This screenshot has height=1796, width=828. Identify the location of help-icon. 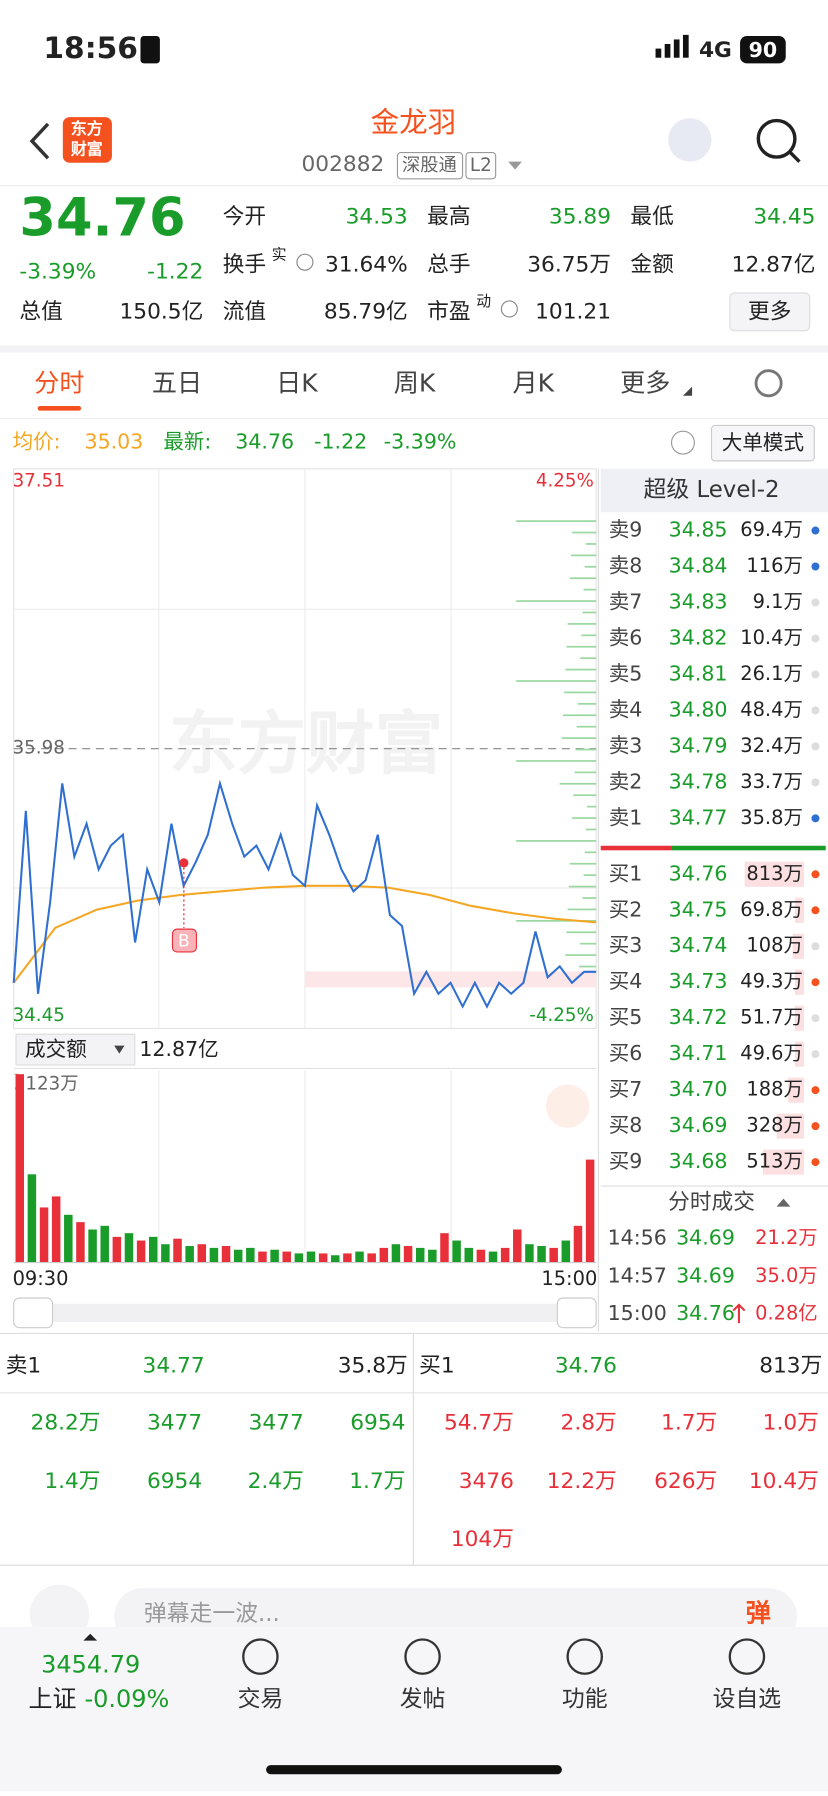
(682, 442).